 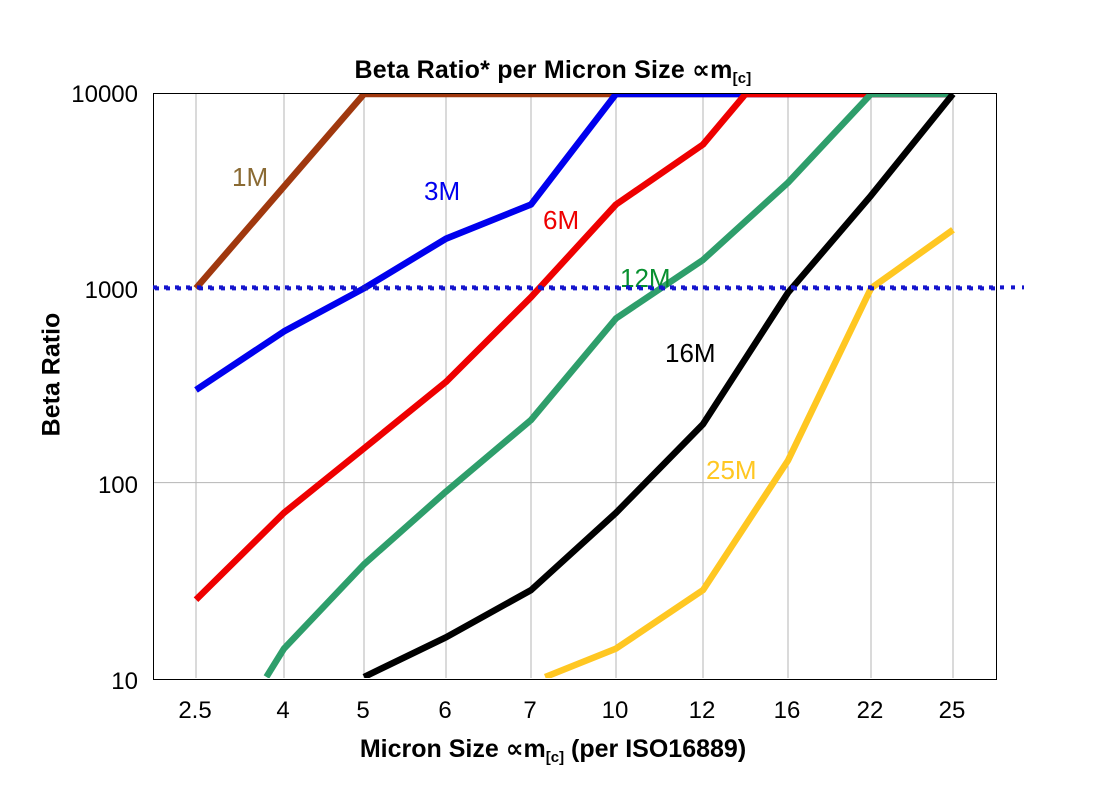 I want to click on micron-symbol-x: ∝, so click(x=514, y=748).